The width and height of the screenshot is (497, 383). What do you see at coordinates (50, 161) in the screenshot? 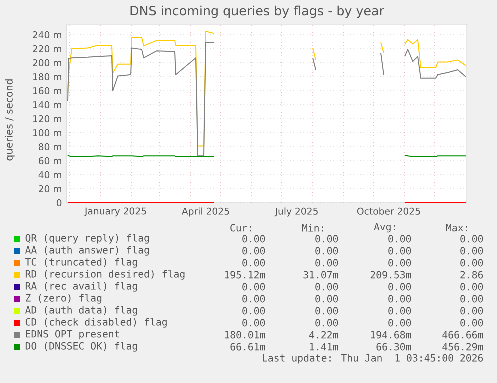
I see `y-tick-label: 60 m` at bounding box center [50, 161].